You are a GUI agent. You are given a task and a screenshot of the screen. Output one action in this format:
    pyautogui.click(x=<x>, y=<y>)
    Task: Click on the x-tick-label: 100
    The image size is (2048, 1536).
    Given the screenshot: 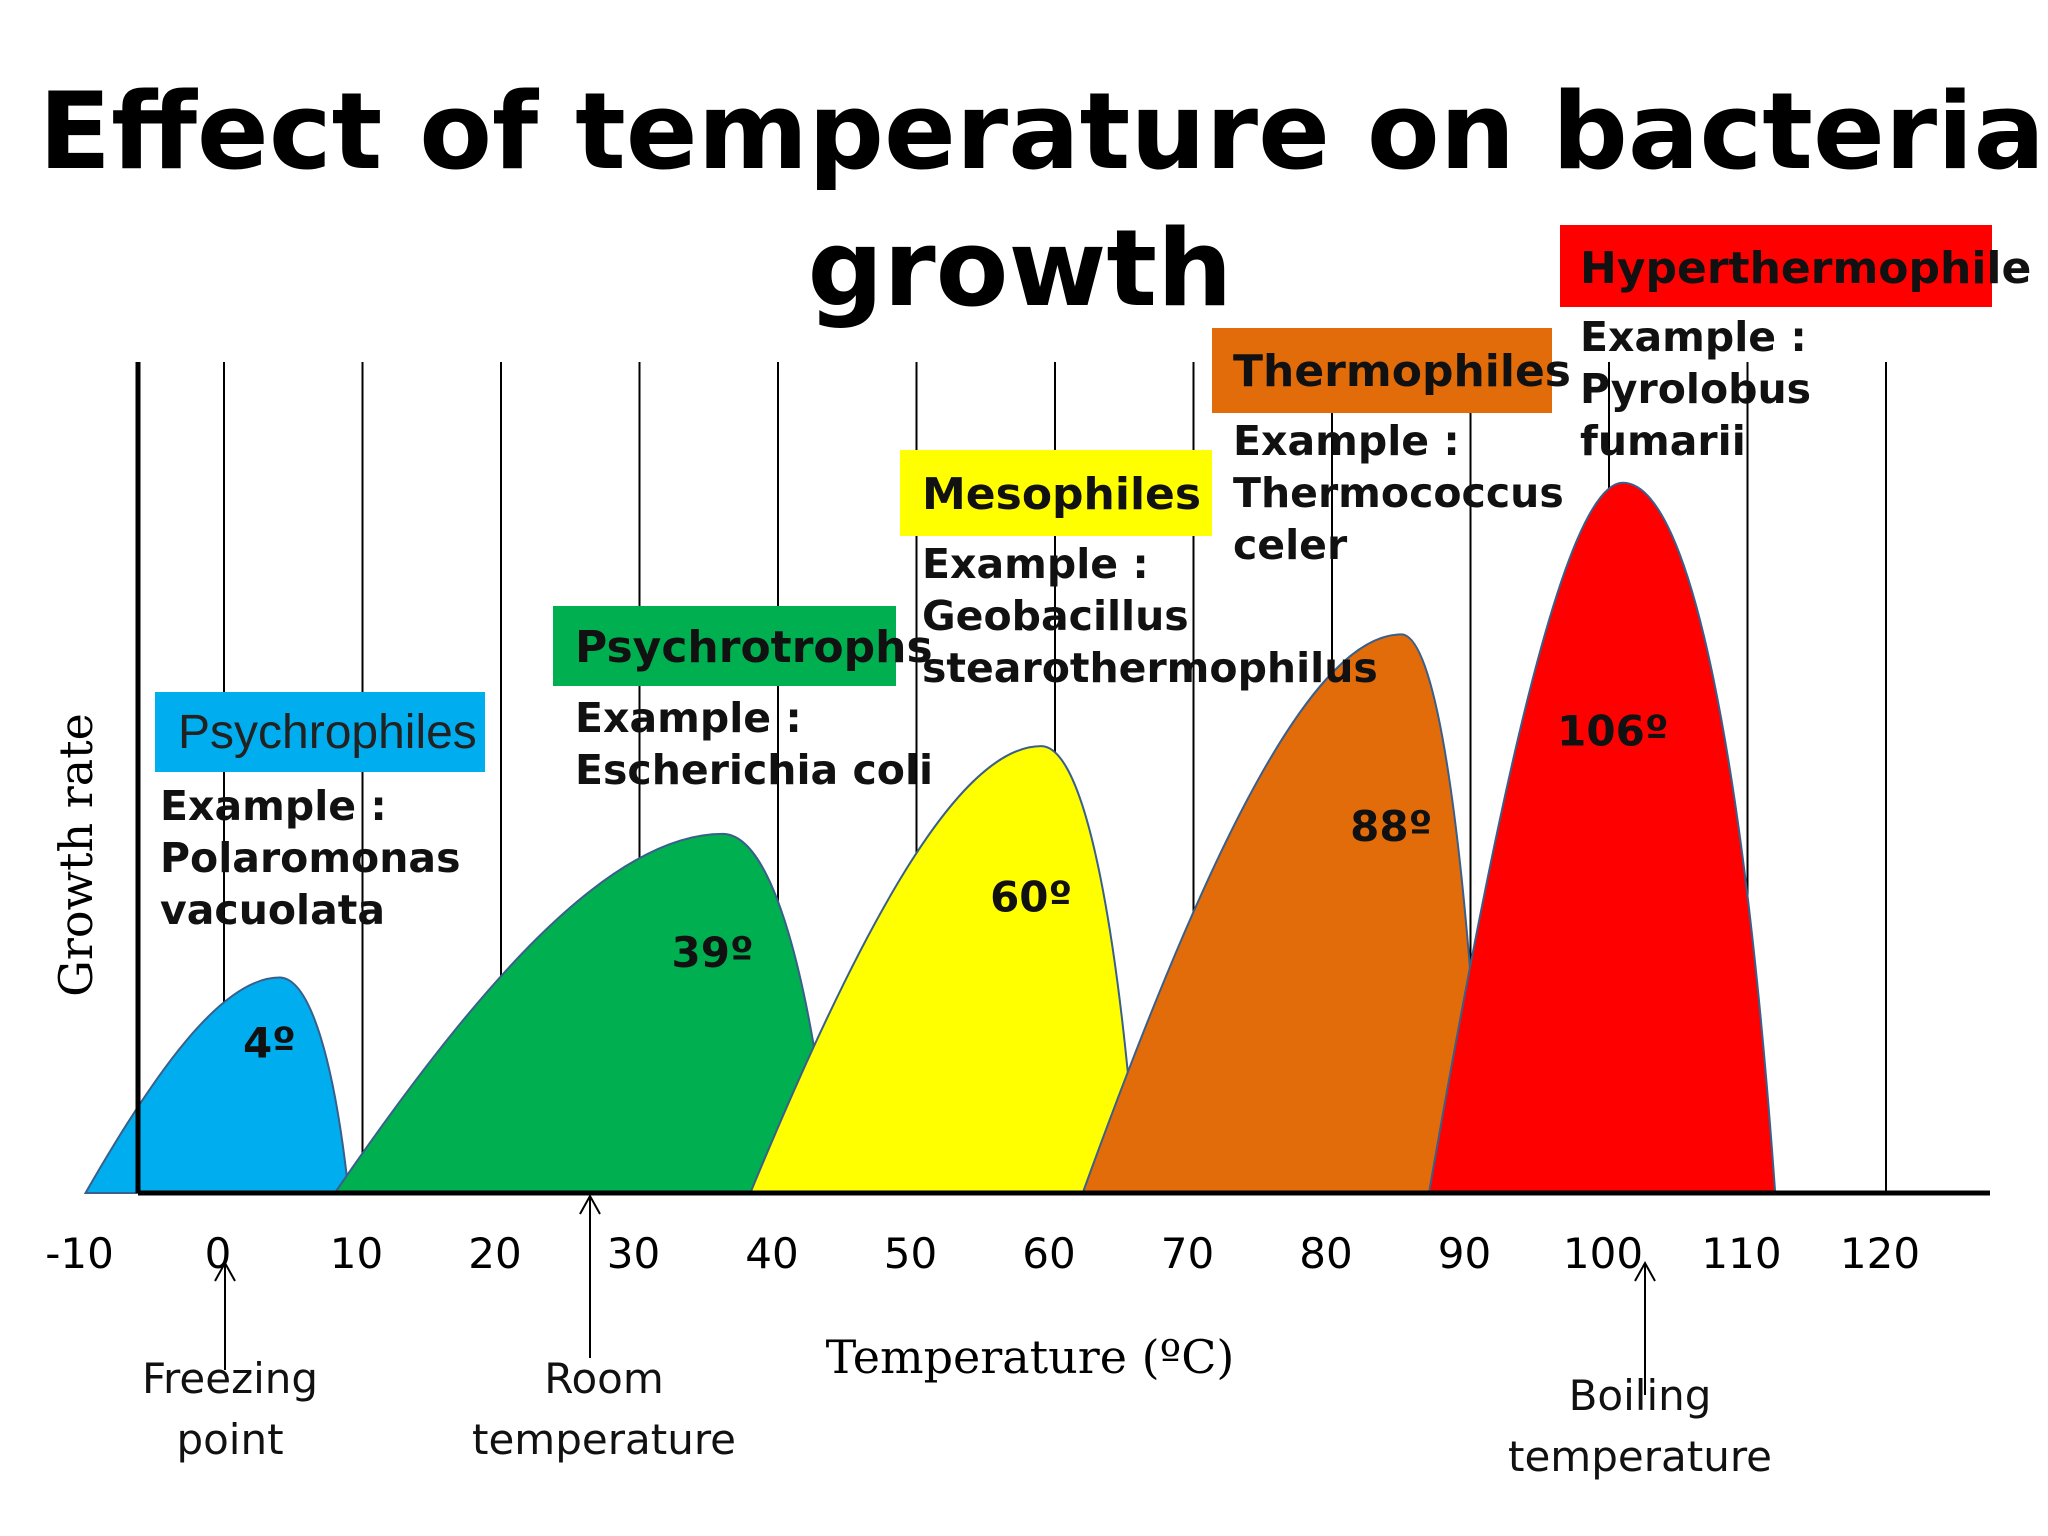 What is the action you would take?
    pyautogui.click(x=1603, y=1253)
    